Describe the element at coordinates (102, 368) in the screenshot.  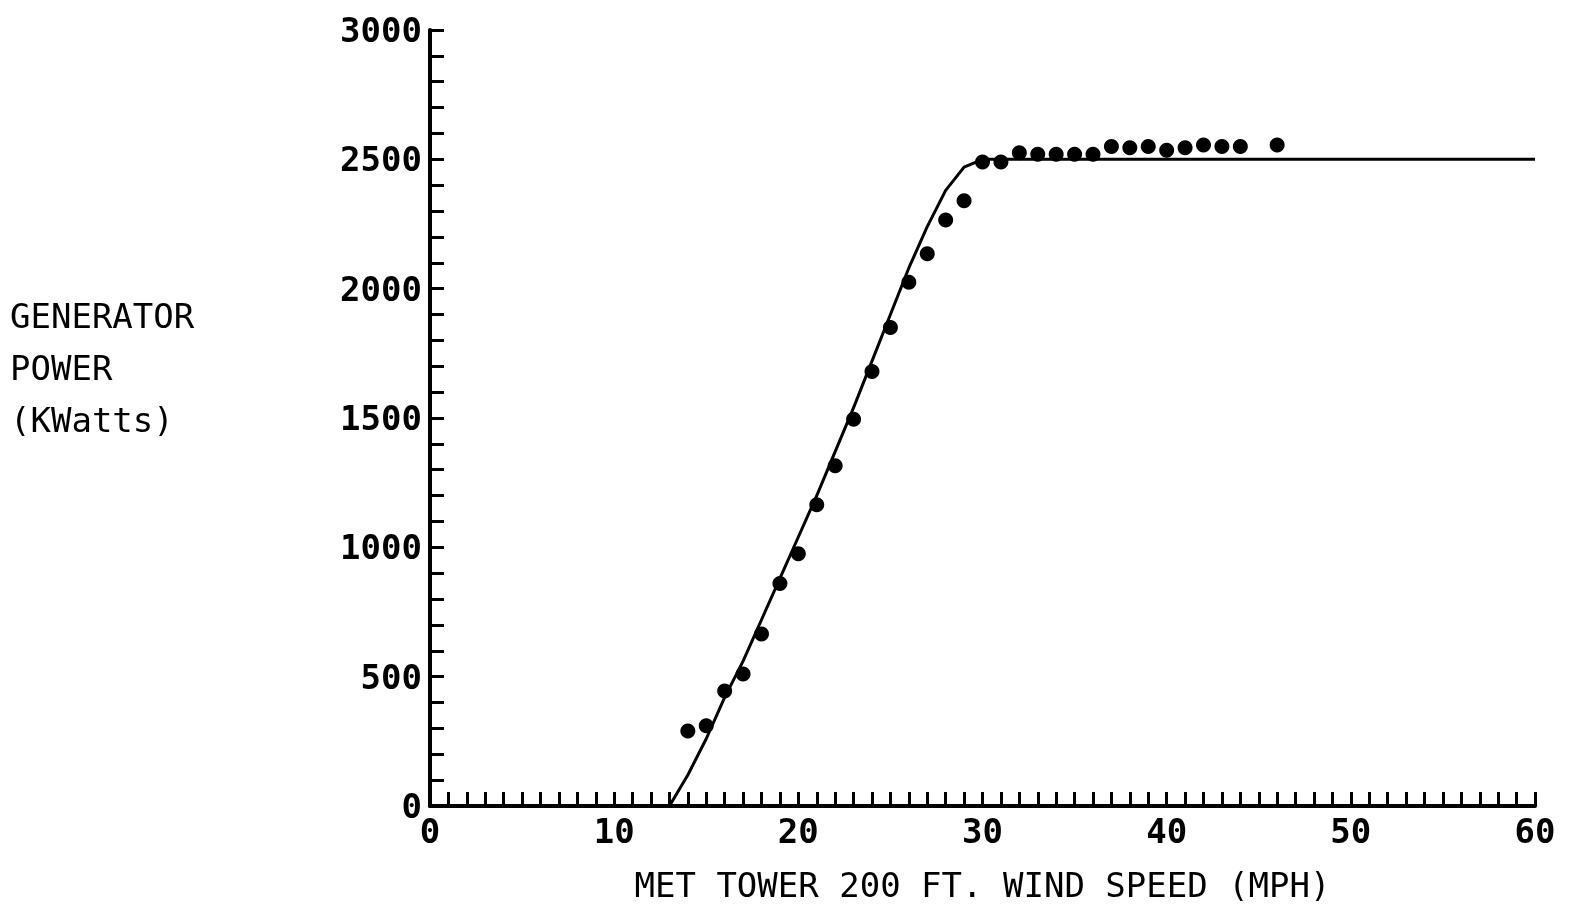
I see `y-axis-title: GENERATOR POWER (KWatts)` at that location.